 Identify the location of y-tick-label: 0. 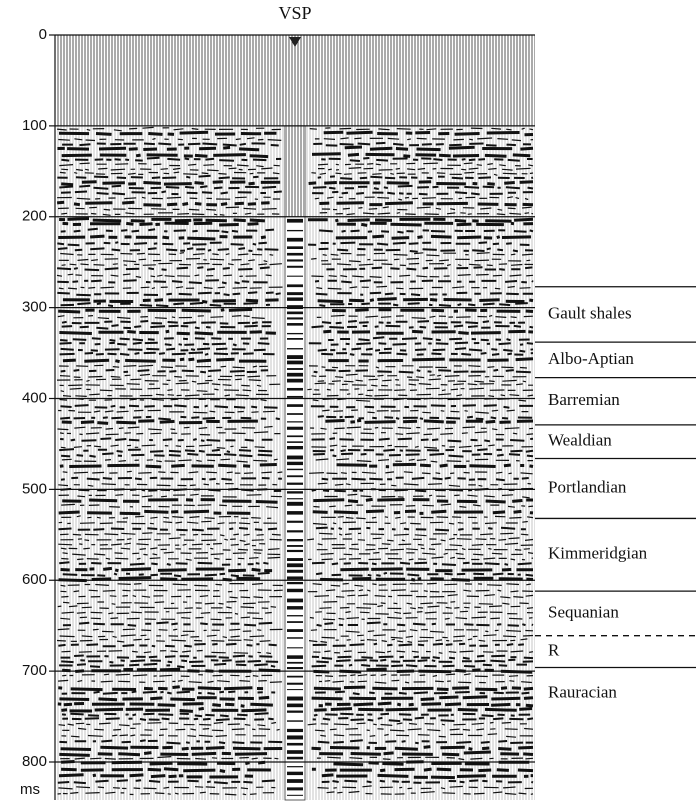
(43, 34).